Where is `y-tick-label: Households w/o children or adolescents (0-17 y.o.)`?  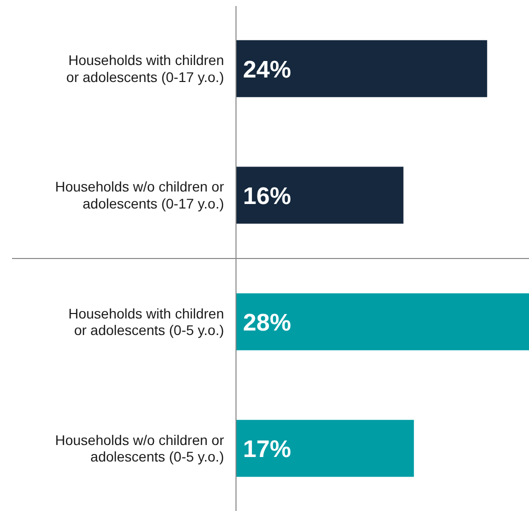 y-tick-label: Households w/o children or adolescents (0-17 y.o.) is located at coordinates (139, 195).